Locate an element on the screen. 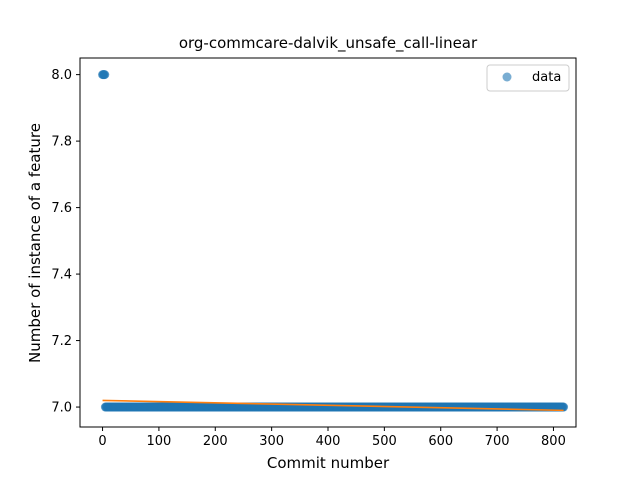 The width and height of the screenshot is (640, 480). x-tick-label: 0 is located at coordinates (102, 441).